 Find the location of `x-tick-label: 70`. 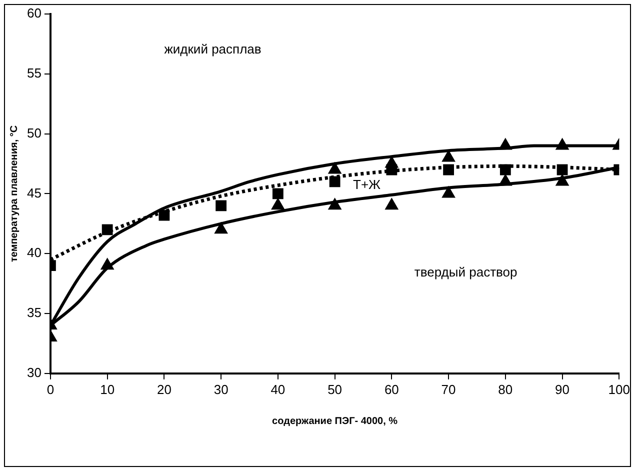

x-tick-label: 70 is located at coordinates (448, 389).